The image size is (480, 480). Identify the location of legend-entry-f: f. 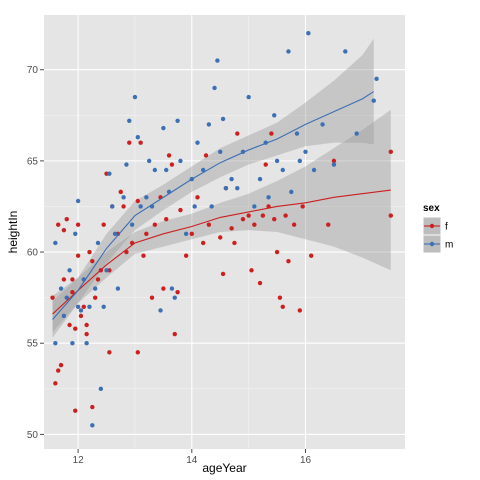
(435, 226).